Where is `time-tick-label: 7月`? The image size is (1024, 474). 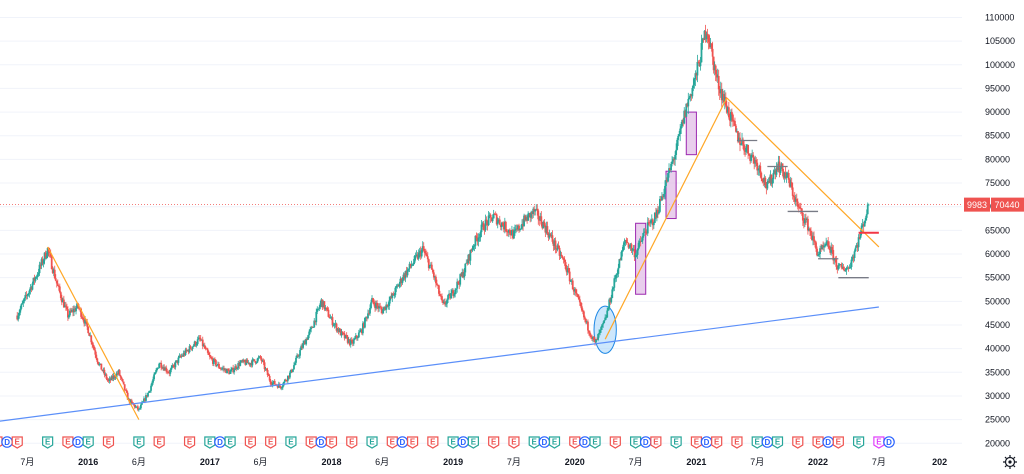 time-tick-label: 7月 is located at coordinates (514, 462).